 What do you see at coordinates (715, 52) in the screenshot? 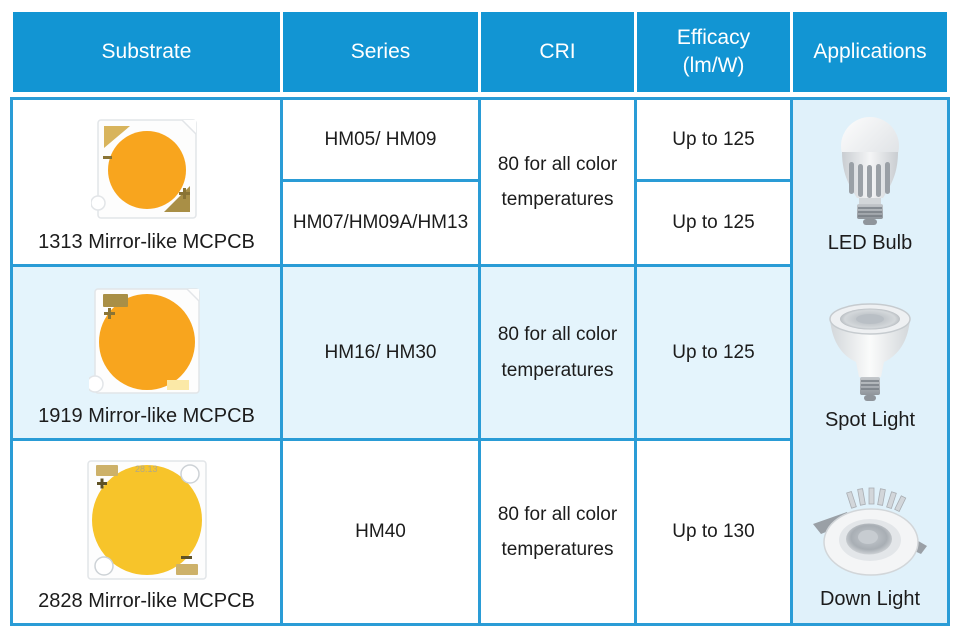
I see `column-header-efficacy: Efficacy (lm/W)` at bounding box center [715, 52].